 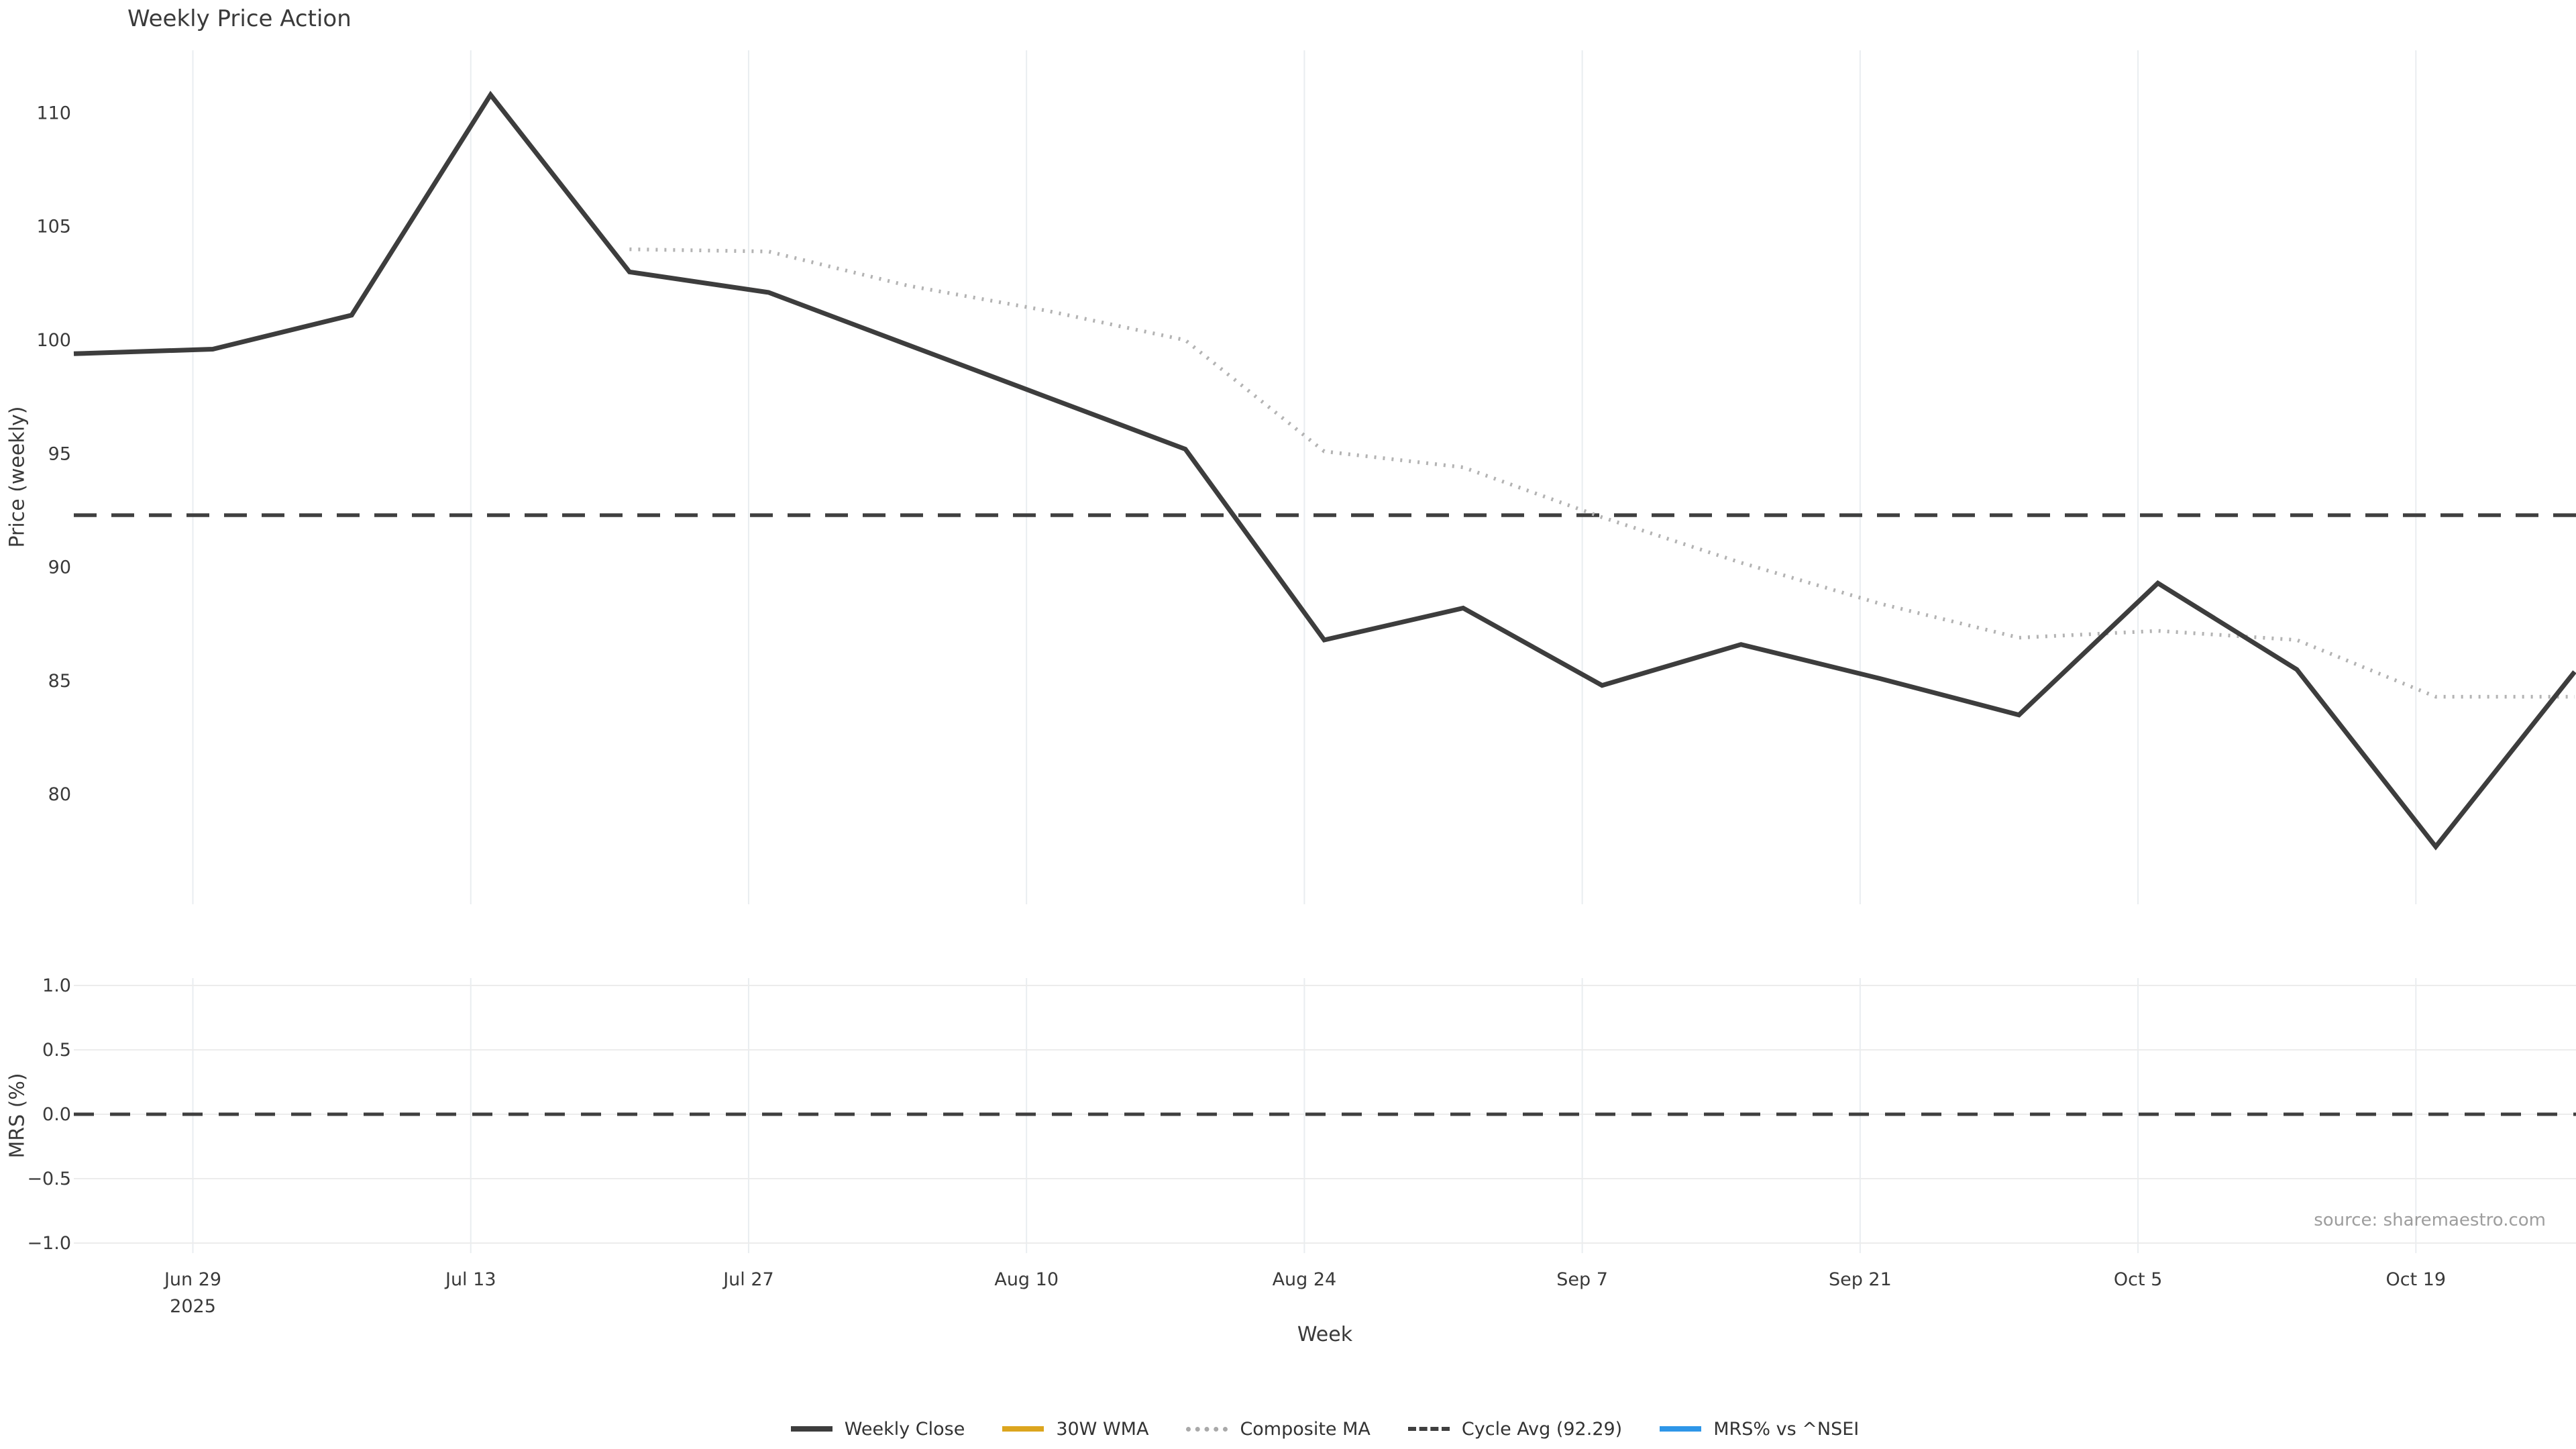 I want to click on legend-item-cycle-avg: Cycle Avg (92.29), so click(x=1515, y=1429).